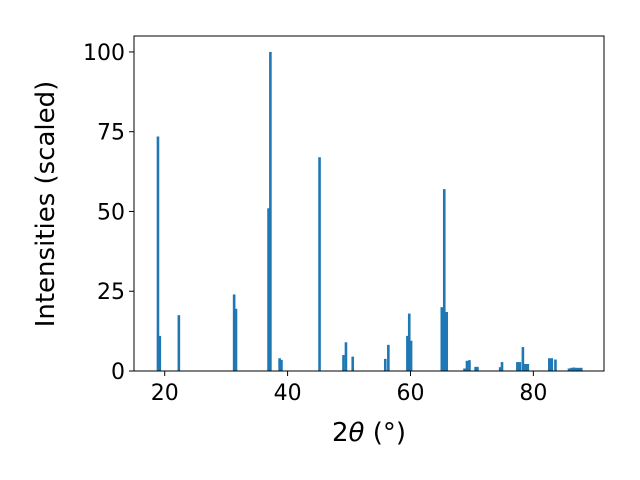  What do you see at coordinates (46, 204) in the screenshot?
I see `y-axis-label: Intensities (scaled)` at bounding box center [46, 204].